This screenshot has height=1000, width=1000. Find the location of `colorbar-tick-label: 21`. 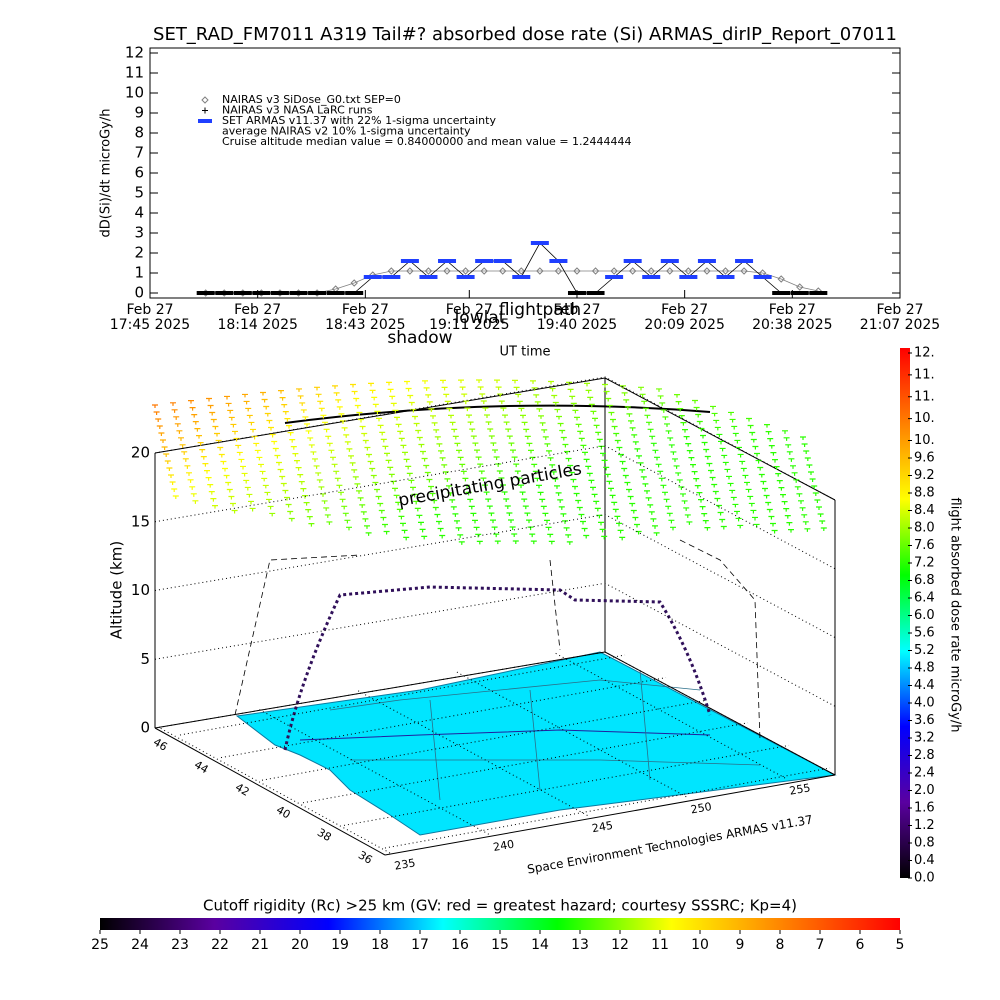

colorbar-tick-label: 21 is located at coordinates (260, 945).